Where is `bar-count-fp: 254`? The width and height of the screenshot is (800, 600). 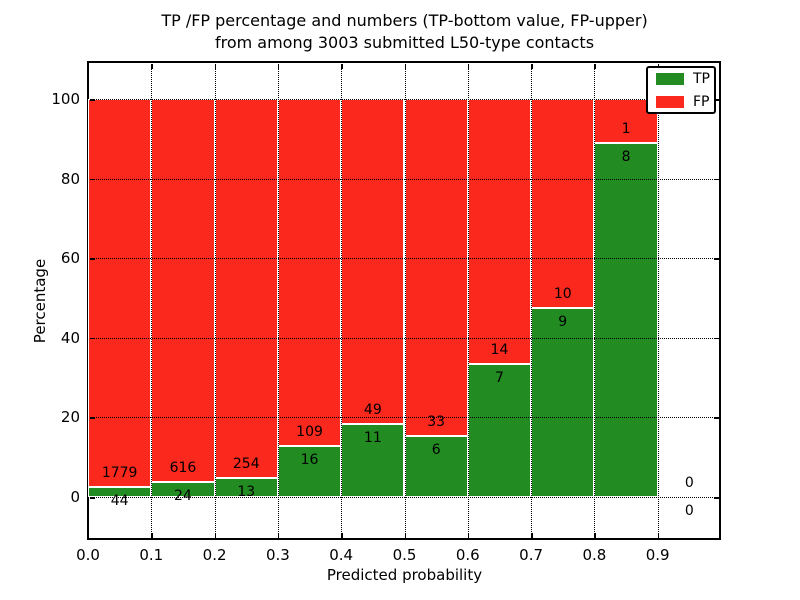 bar-count-fp: 254 is located at coordinates (246, 463).